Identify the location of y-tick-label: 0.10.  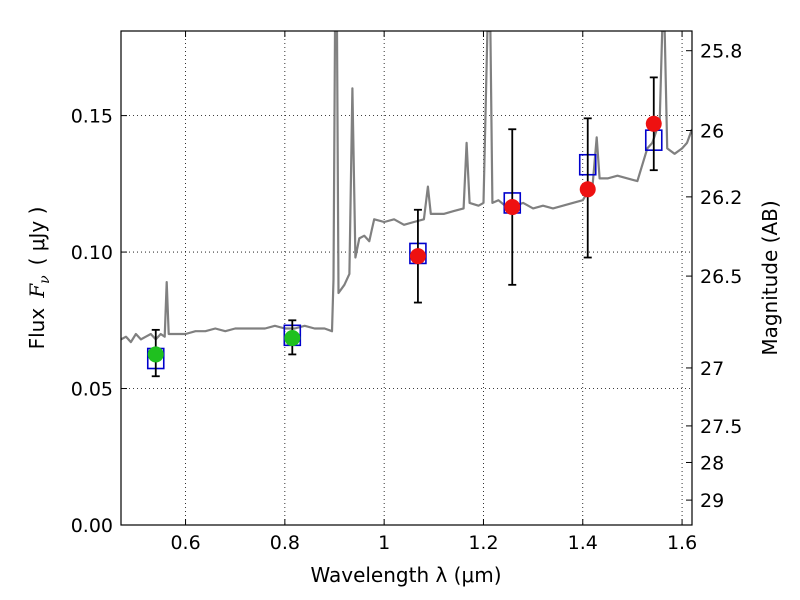
(92, 253).